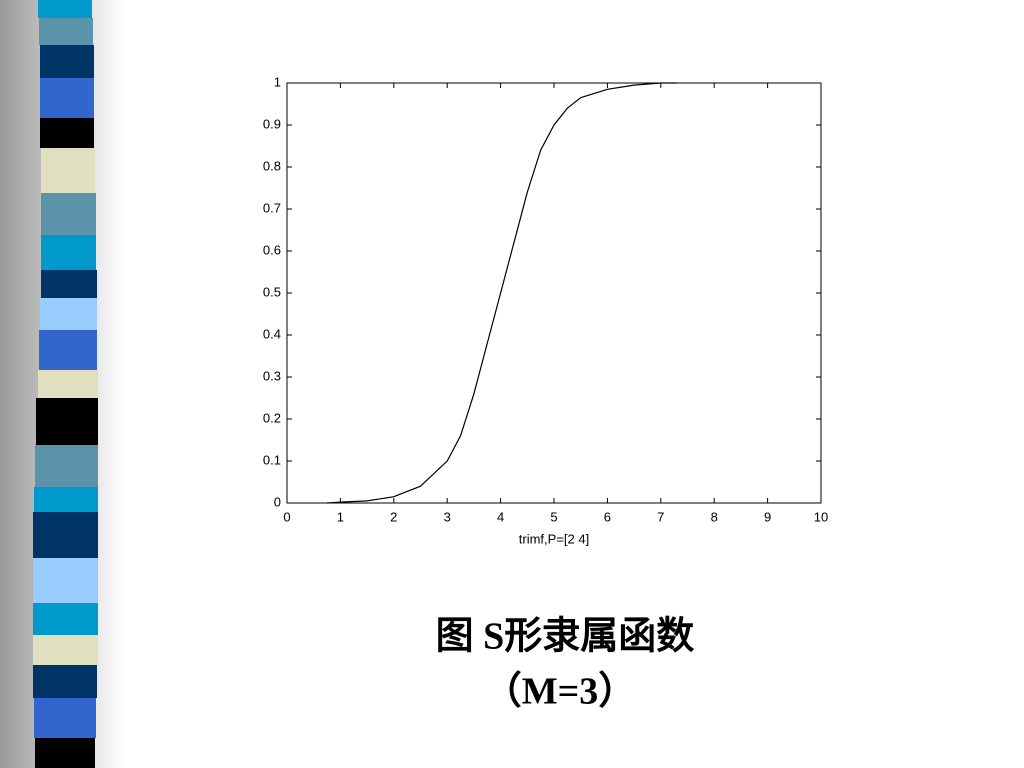 The width and height of the screenshot is (1024, 768). Describe the element at coordinates (272, 459) in the screenshot. I see `y-tick-label: 0.1` at that location.